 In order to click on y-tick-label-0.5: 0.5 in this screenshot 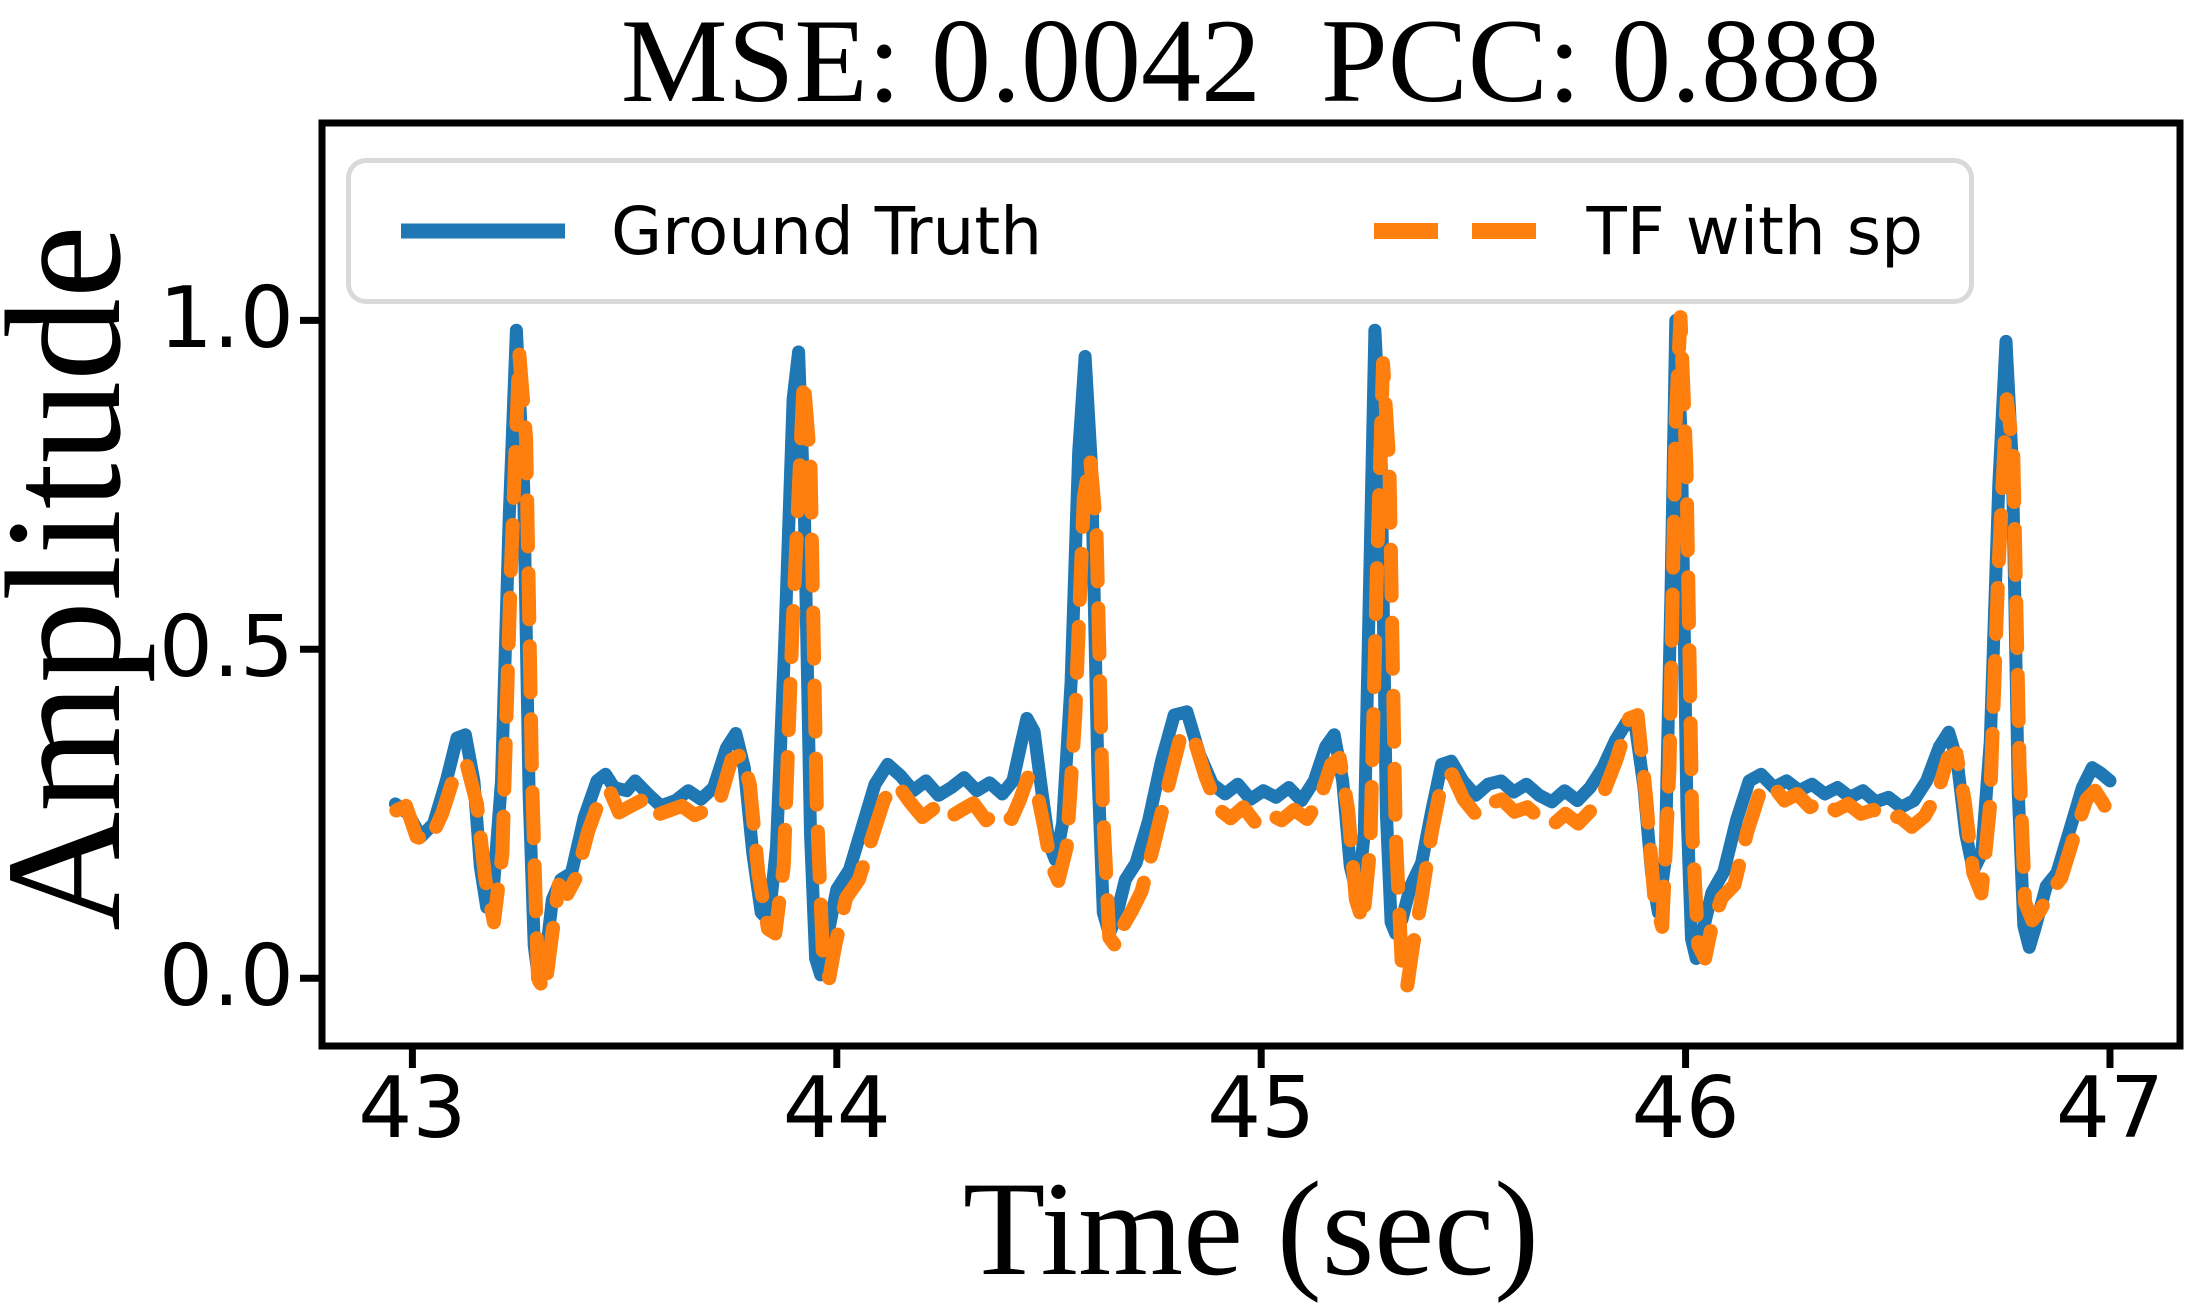, I will do `click(226, 648)`.